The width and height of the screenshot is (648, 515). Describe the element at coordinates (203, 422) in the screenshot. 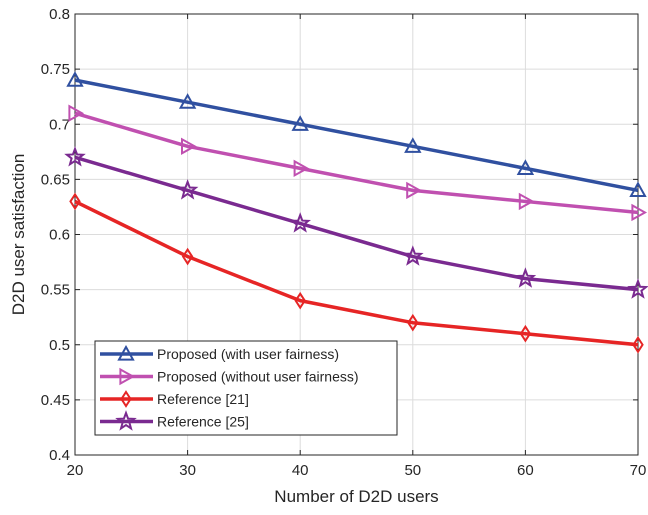

I see `legend-label: Reference [25]` at that location.